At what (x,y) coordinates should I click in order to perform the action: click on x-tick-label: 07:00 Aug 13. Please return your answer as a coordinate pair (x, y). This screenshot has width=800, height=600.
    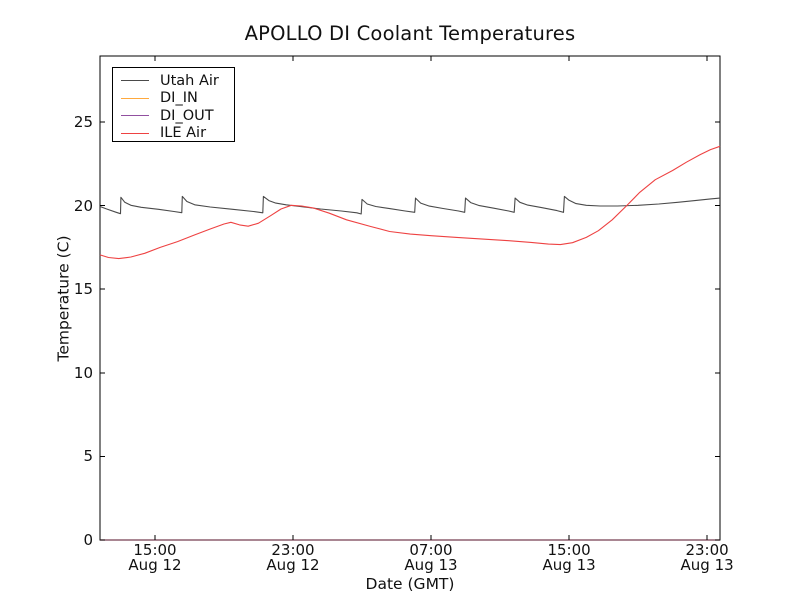
    Looking at the image, I should click on (431, 557).